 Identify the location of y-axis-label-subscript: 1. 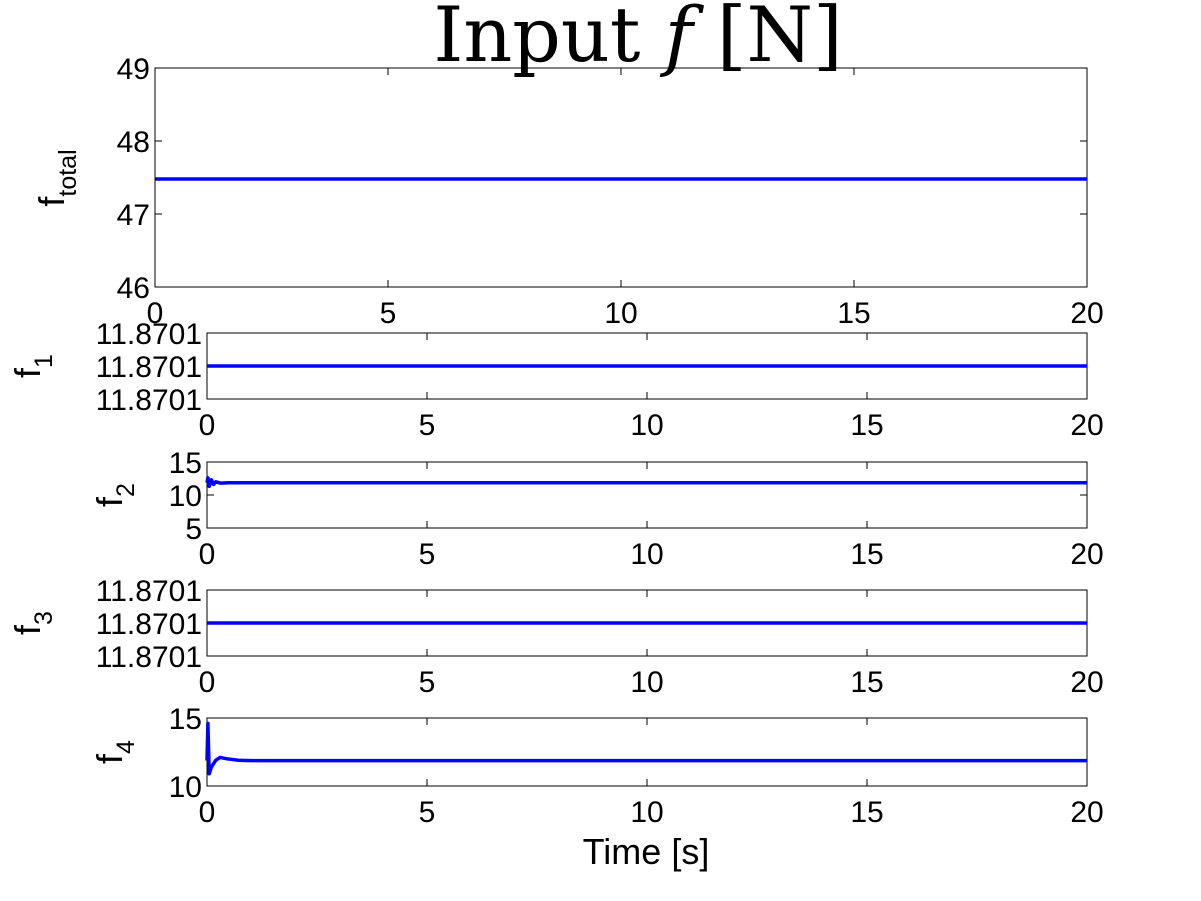
(44, 361).